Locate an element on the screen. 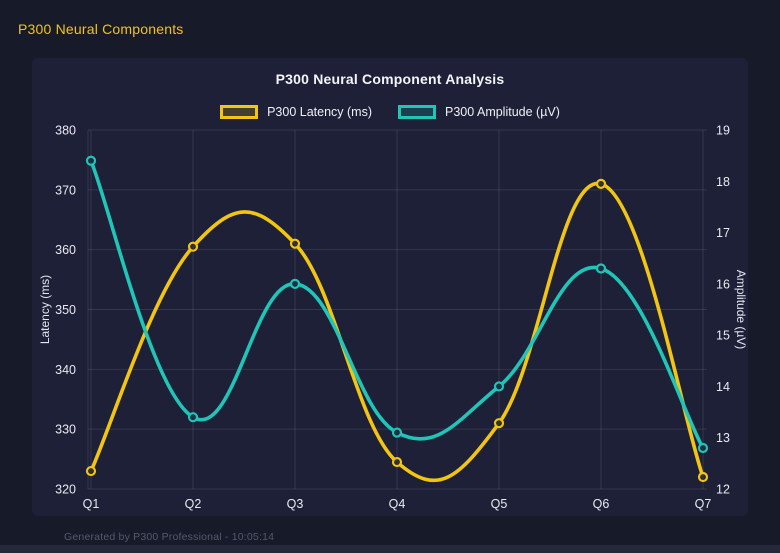 The width and height of the screenshot is (780, 553). right-y-tick-label: 13 is located at coordinates (723, 438).